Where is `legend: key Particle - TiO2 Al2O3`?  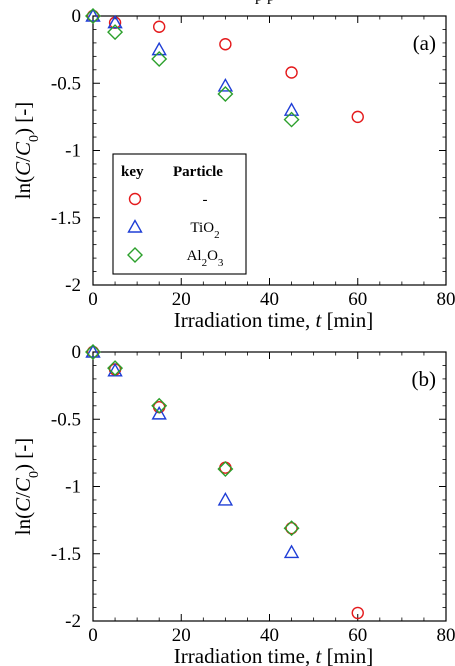
legend: key Particle - TiO2 Al2O3 is located at coordinates (179, 214).